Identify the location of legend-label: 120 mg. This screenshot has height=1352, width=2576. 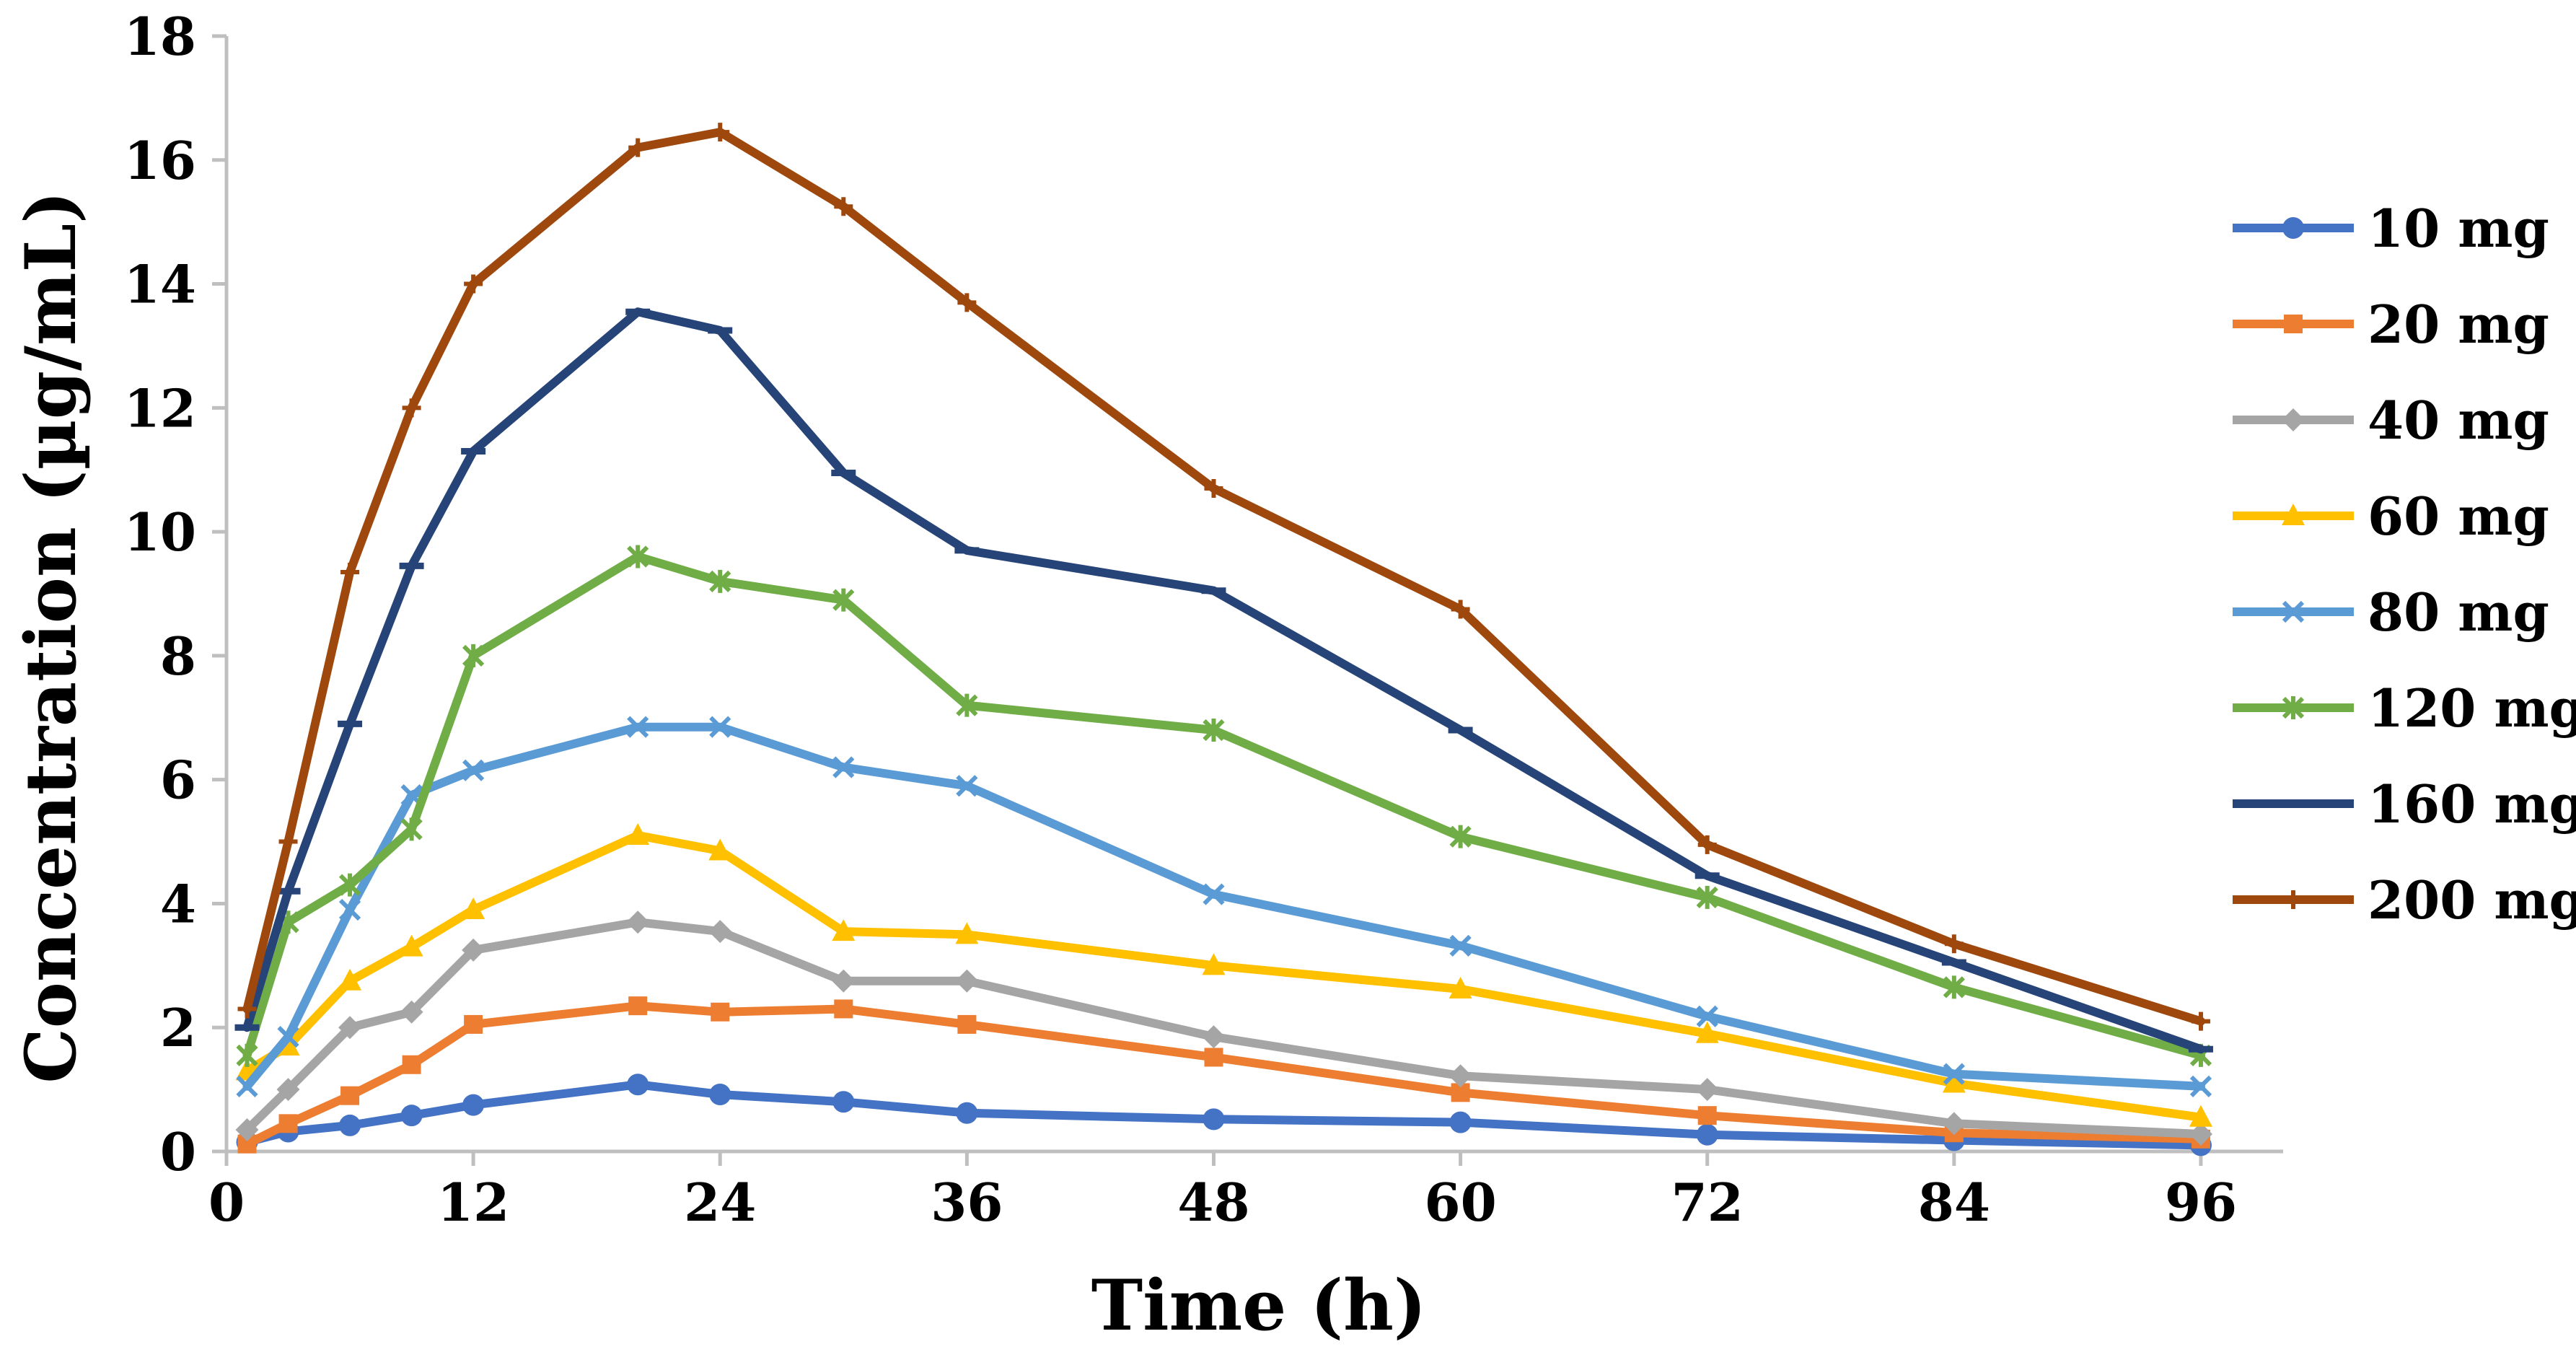
(2472, 708).